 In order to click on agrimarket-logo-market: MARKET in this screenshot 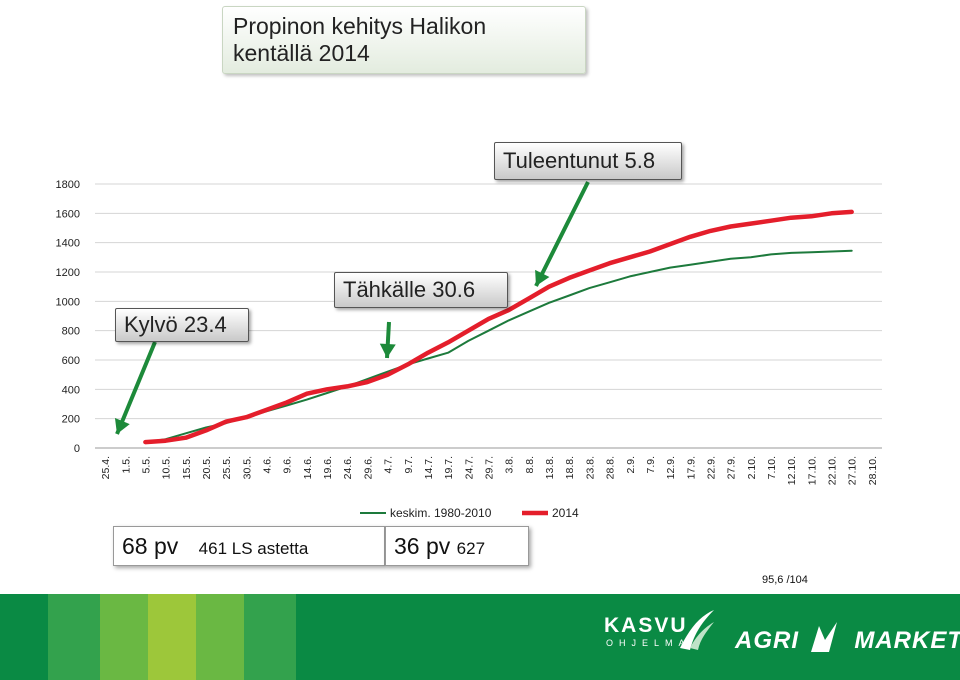, I will do `click(907, 640)`.